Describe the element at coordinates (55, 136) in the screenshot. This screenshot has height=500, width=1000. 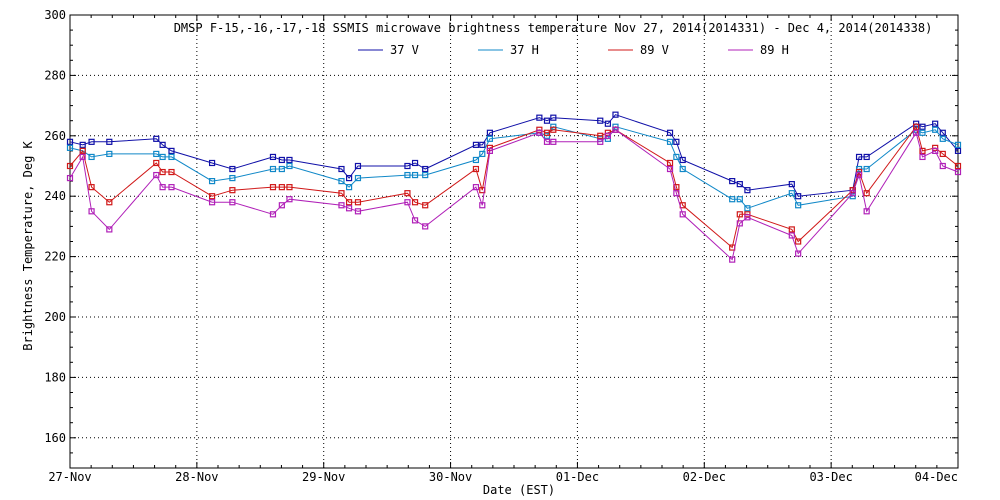
I see `y-tick-label: 260` at that location.